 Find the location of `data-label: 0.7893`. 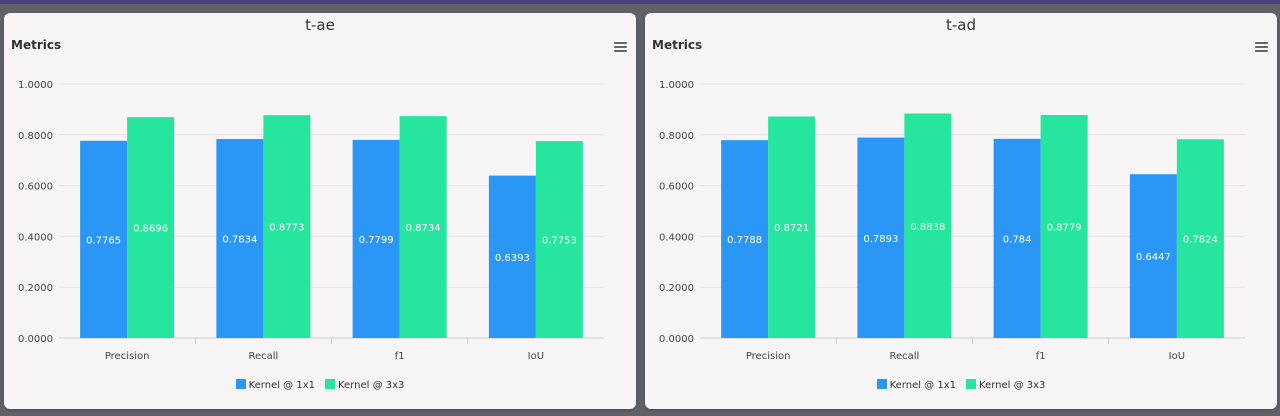

data-label: 0.7893 is located at coordinates (880, 239).